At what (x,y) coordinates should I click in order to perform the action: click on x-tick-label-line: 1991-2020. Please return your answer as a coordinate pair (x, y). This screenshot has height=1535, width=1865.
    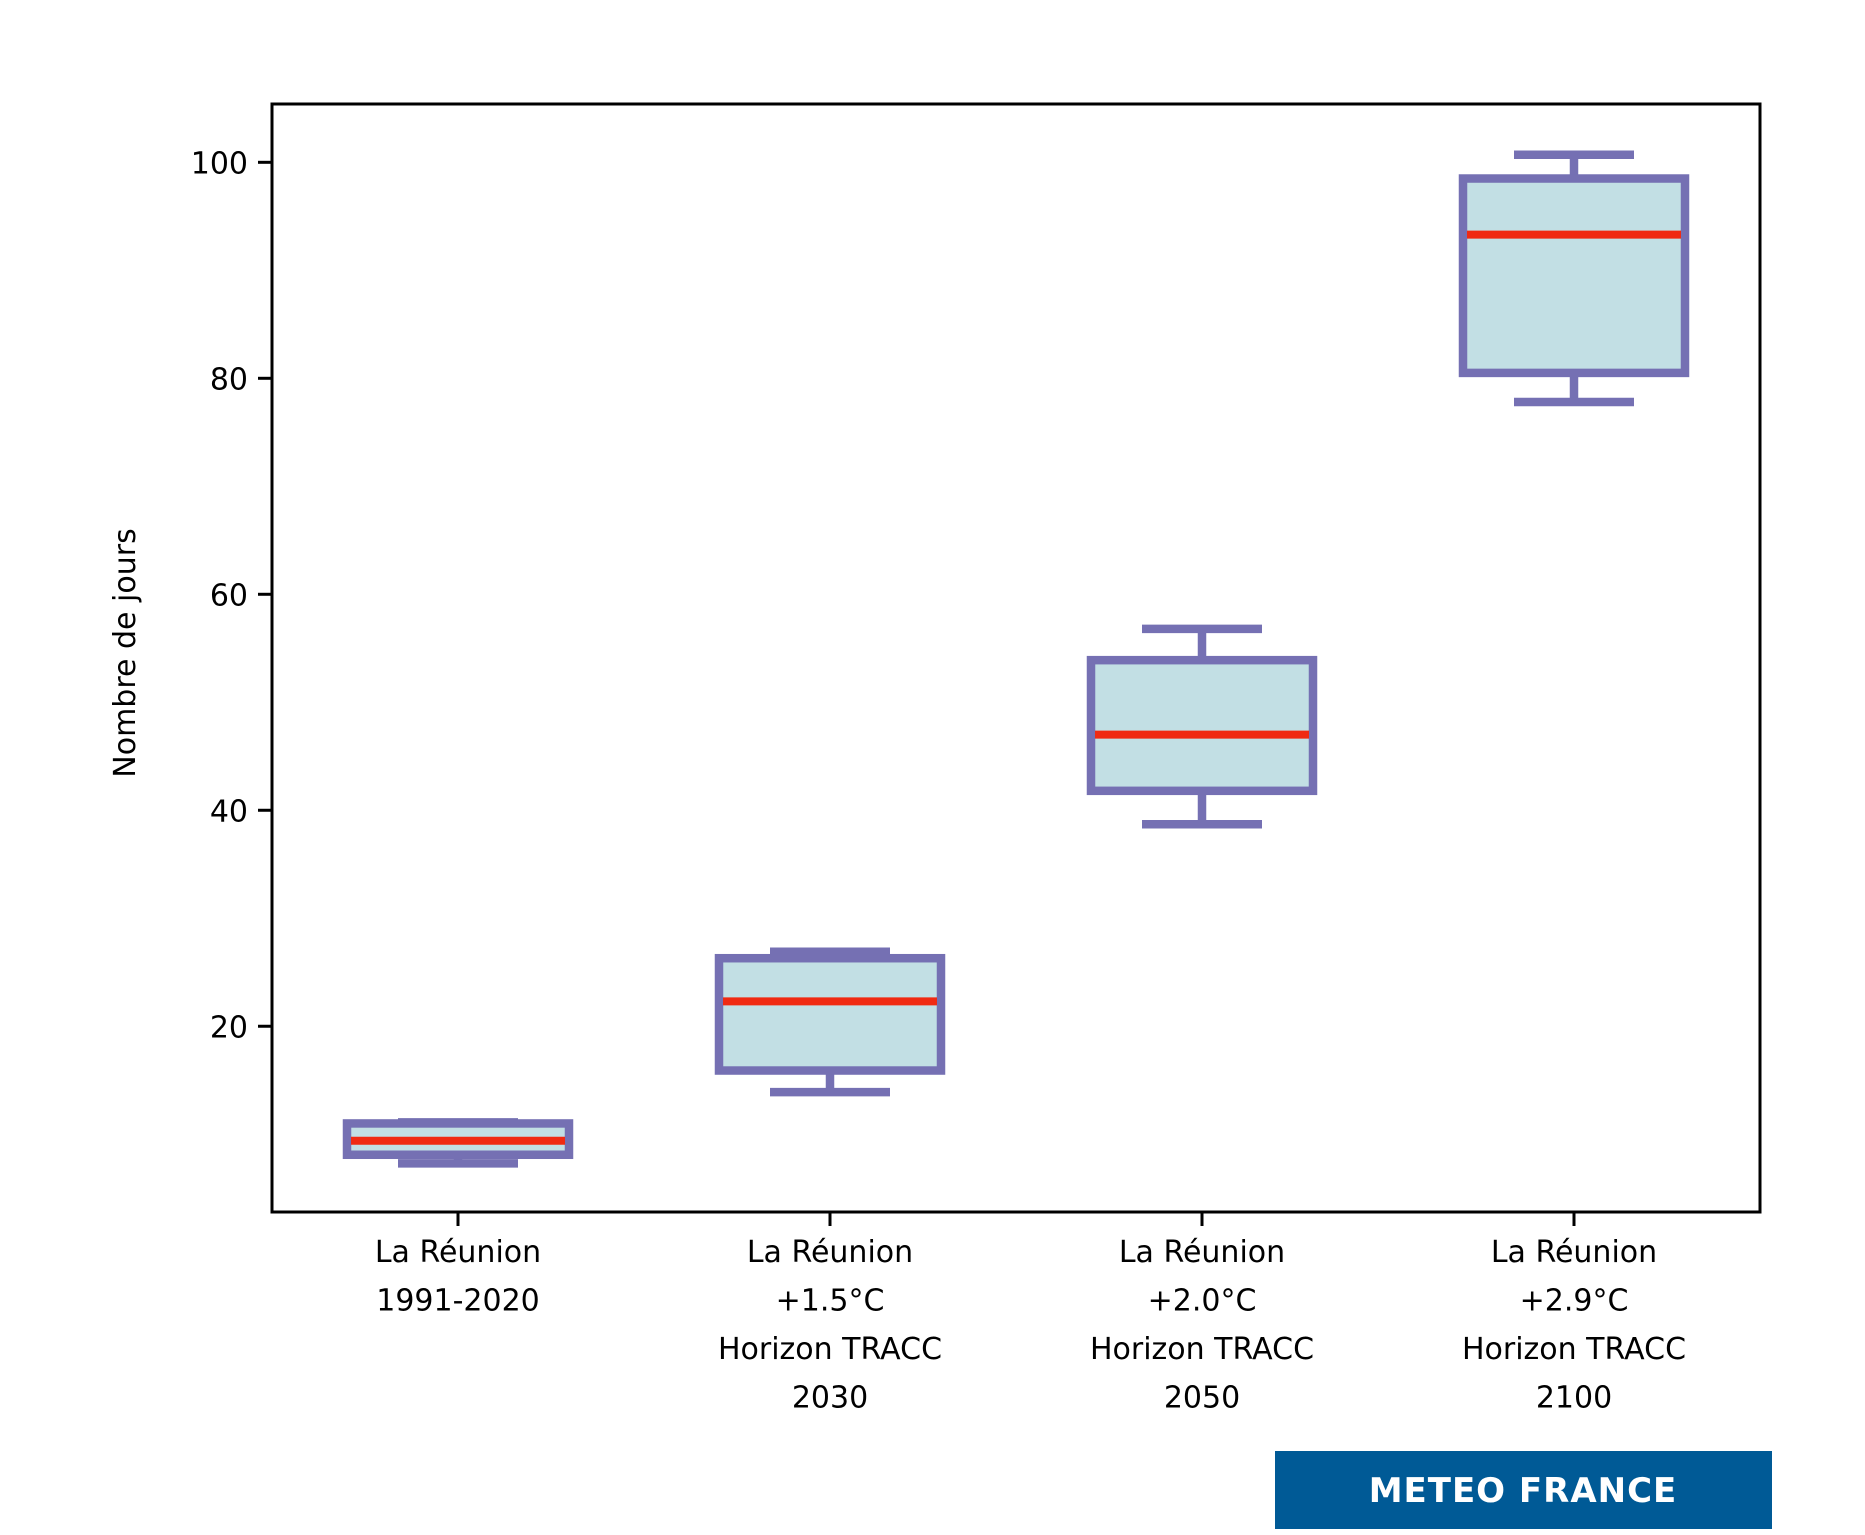
    Looking at the image, I should click on (458, 1301).